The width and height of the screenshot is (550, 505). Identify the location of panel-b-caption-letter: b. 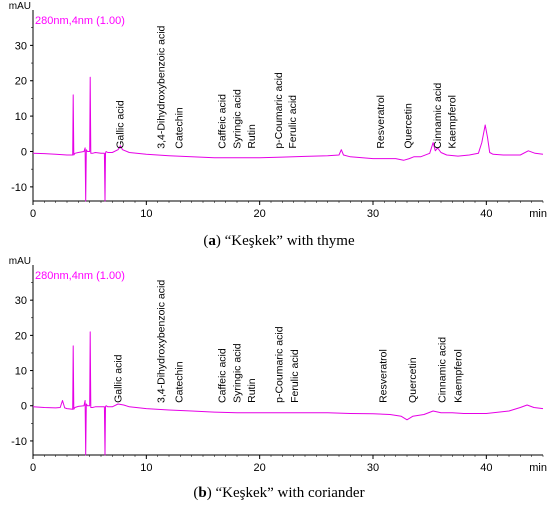
(202, 493).